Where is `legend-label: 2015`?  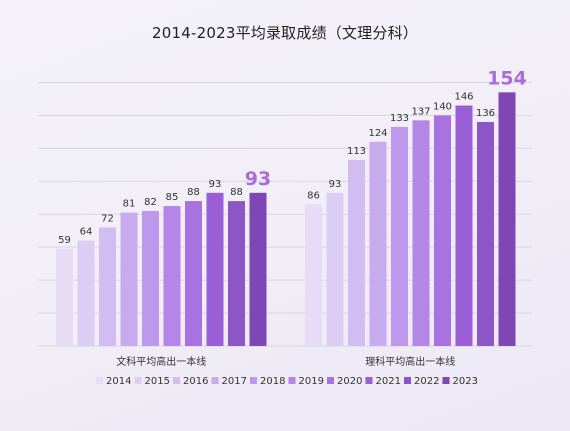 legend-label: 2015 is located at coordinates (157, 381).